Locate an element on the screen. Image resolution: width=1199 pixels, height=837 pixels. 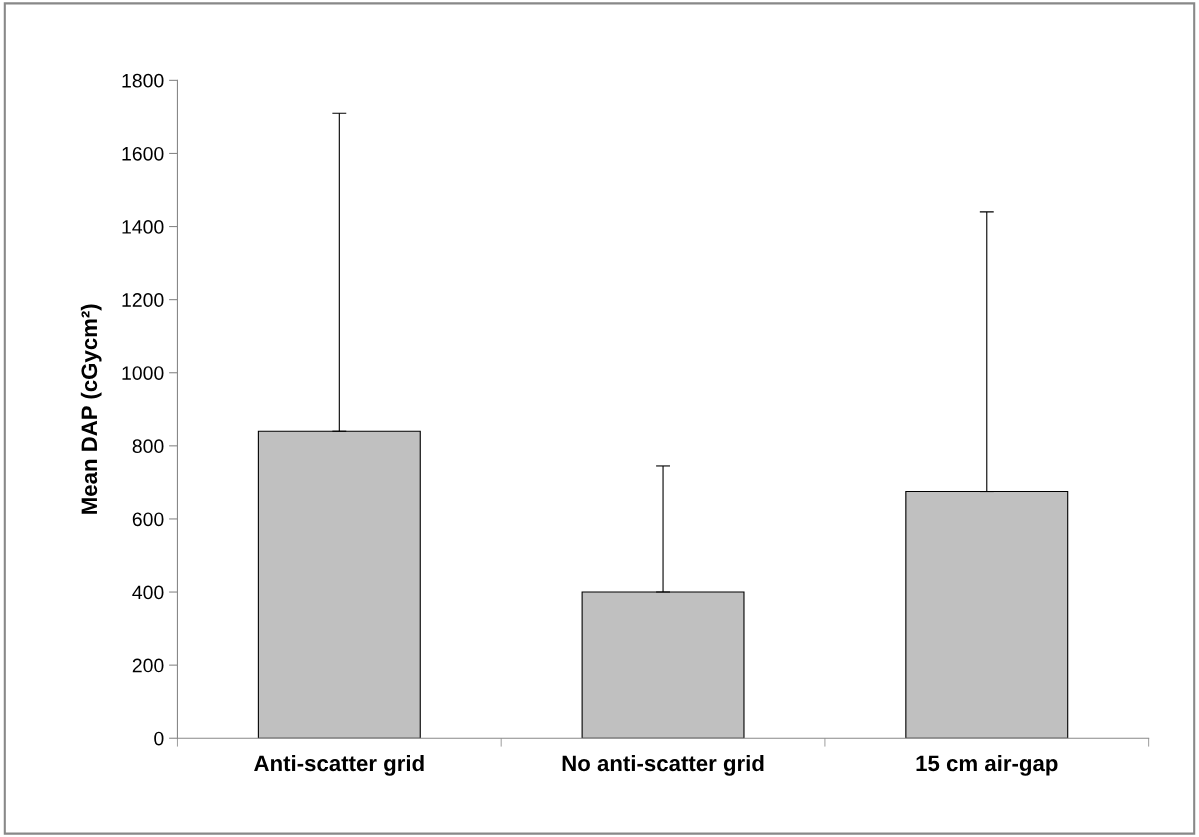
y-tick-label: 800 is located at coordinates (148, 446).